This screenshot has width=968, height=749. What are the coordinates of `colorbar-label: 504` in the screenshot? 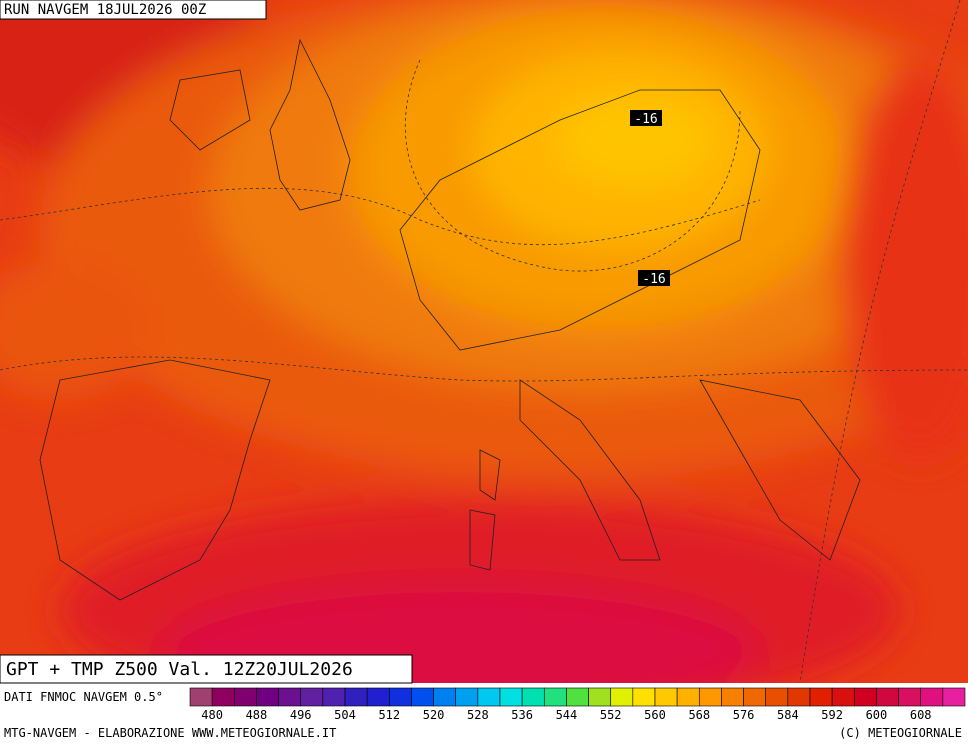 It's located at (345, 715).